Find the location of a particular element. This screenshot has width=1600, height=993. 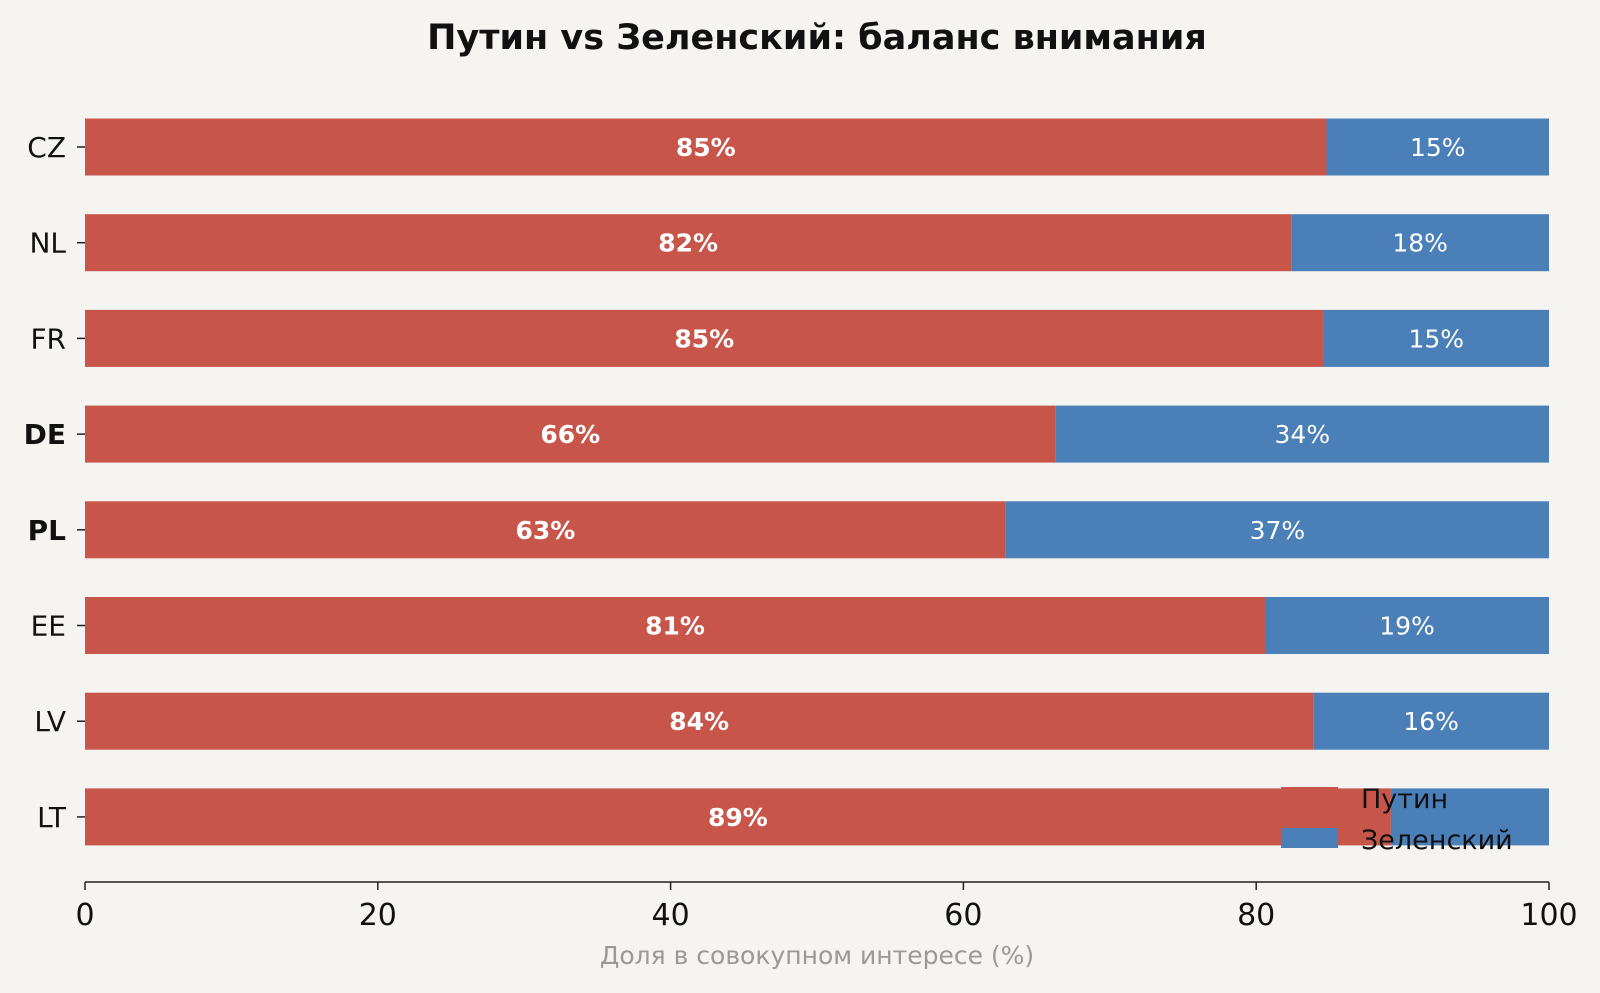

x-tick-label-80: 80 is located at coordinates (1256, 915).